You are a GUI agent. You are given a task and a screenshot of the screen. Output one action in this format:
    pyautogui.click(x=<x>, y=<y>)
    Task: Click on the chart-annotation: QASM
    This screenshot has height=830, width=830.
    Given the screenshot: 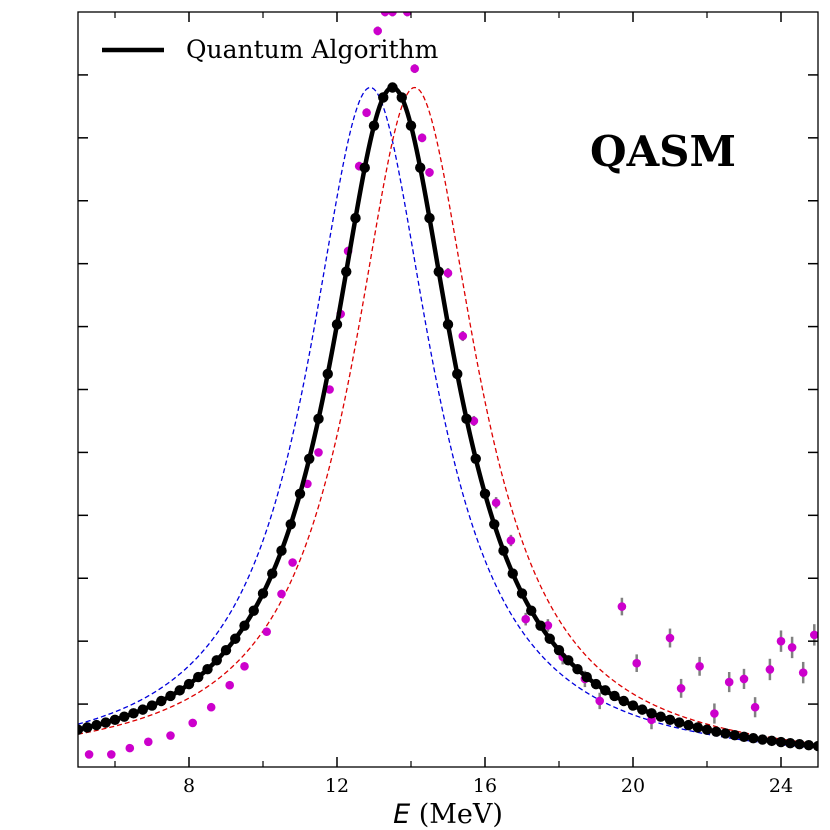 What is the action you would take?
    pyautogui.click(x=663, y=151)
    